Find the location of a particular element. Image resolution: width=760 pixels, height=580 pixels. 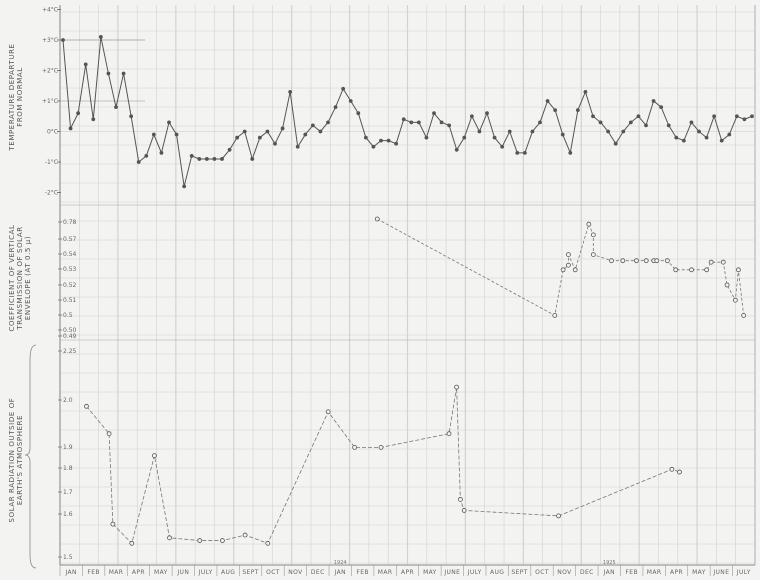

x-tick-label: NOV is located at coordinates (564, 572).